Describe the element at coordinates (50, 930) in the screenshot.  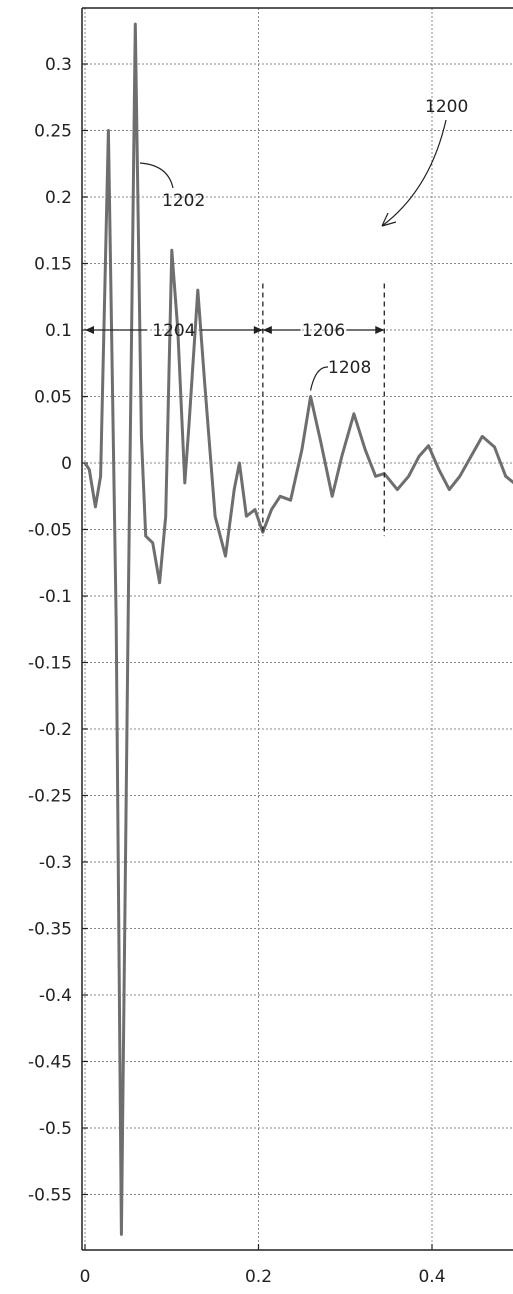
I see `y-tick-label: -0.35` at that location.